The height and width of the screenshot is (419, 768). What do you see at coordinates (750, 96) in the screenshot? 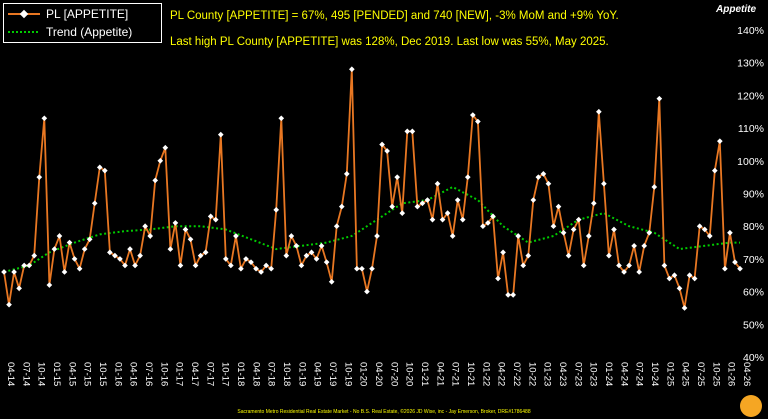
I see `y-tick-label: 120%` at bounding box center [750, 96].